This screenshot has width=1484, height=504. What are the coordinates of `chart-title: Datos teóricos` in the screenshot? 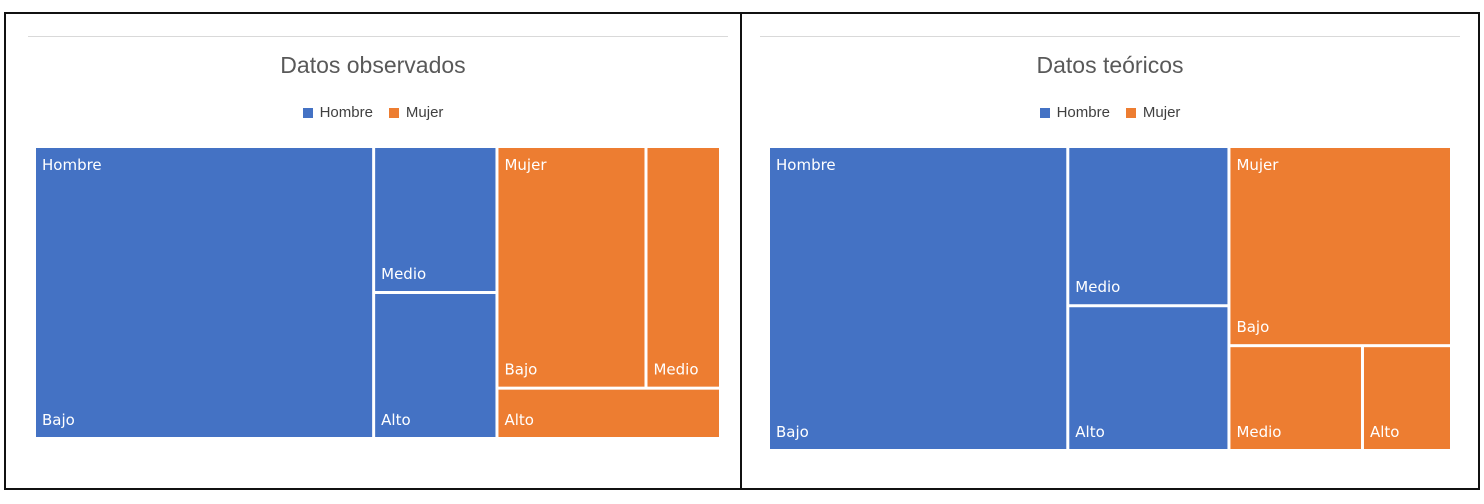 It's located at (1110, 65).